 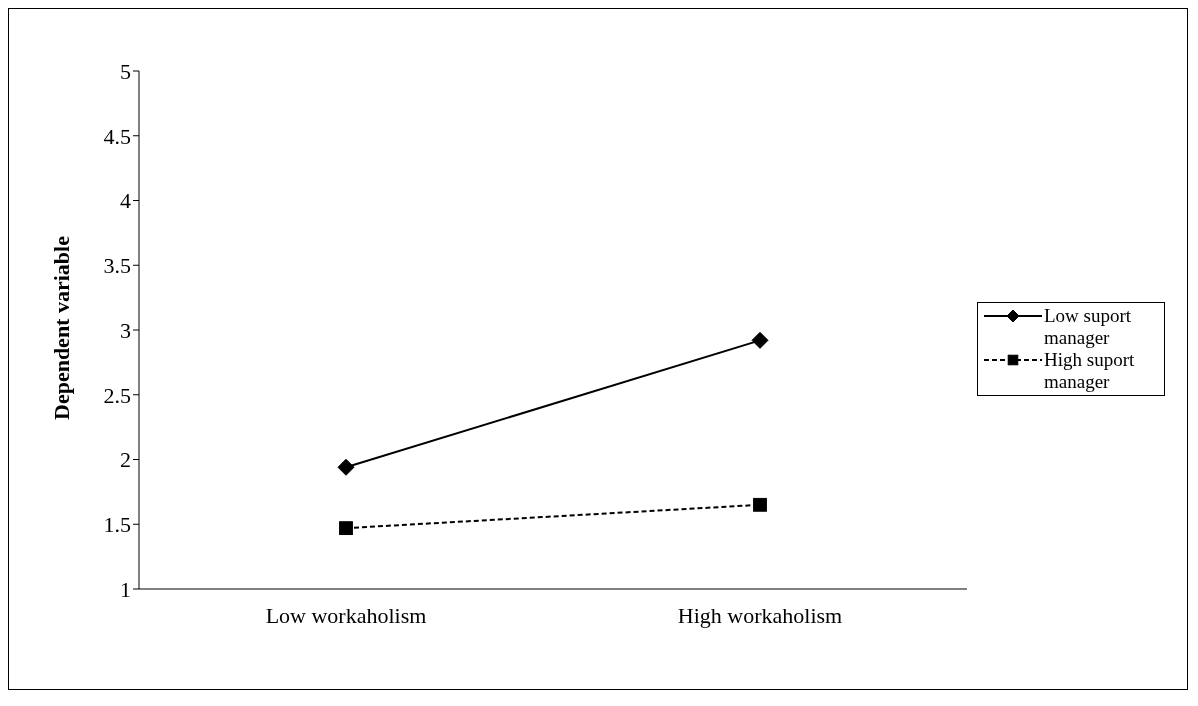 I want to click on y-tick-label: 4.5, so click(x=117, y=136).